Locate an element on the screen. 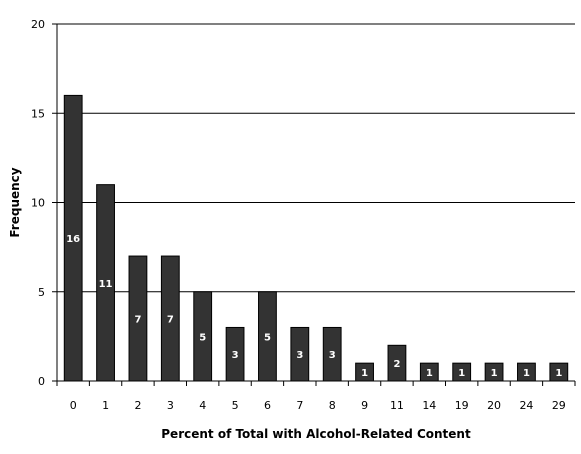 Image resolution: width=581 pixels, height=454 pixels. x-tick-label: 20 is located at coordinates (494, 405).